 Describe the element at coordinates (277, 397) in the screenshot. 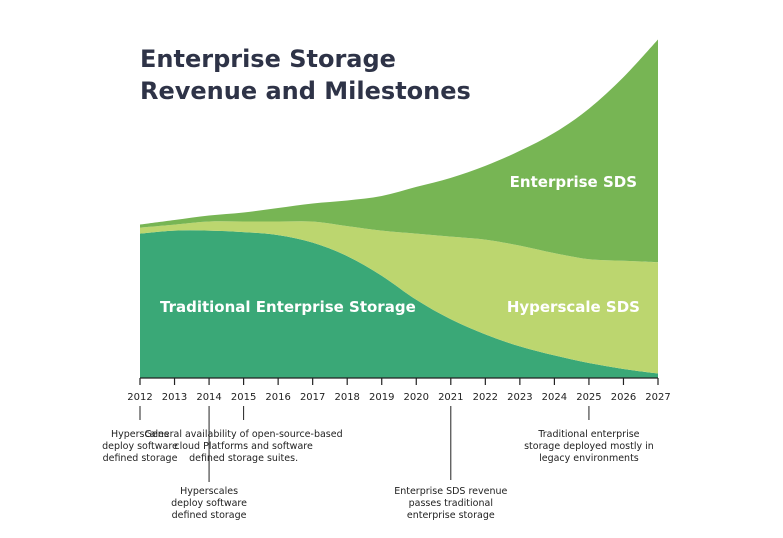

I see `tick-label-2016: 2016` at that location.